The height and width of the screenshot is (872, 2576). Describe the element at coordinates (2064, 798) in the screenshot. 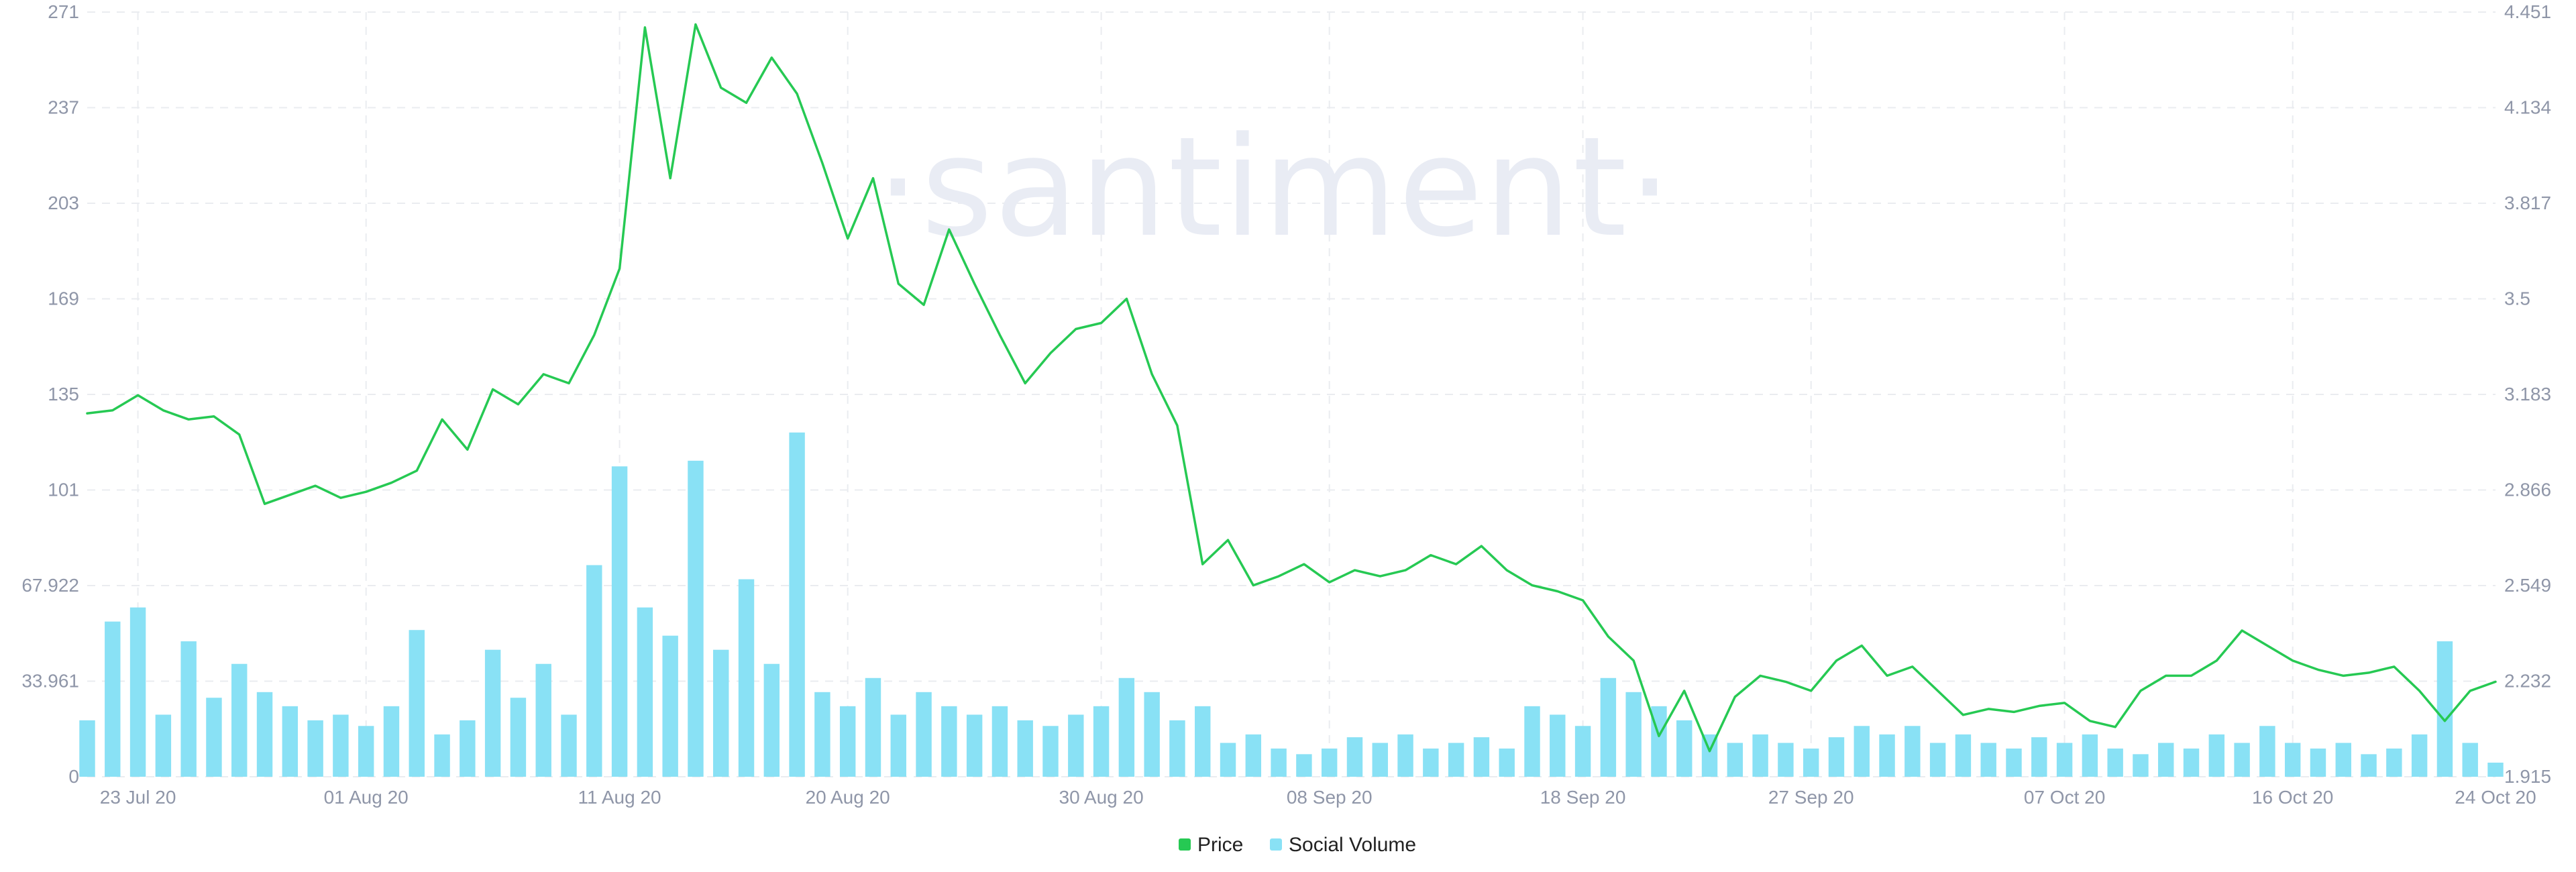

I see `x-tick-label: 07 Oct 20` at that location.